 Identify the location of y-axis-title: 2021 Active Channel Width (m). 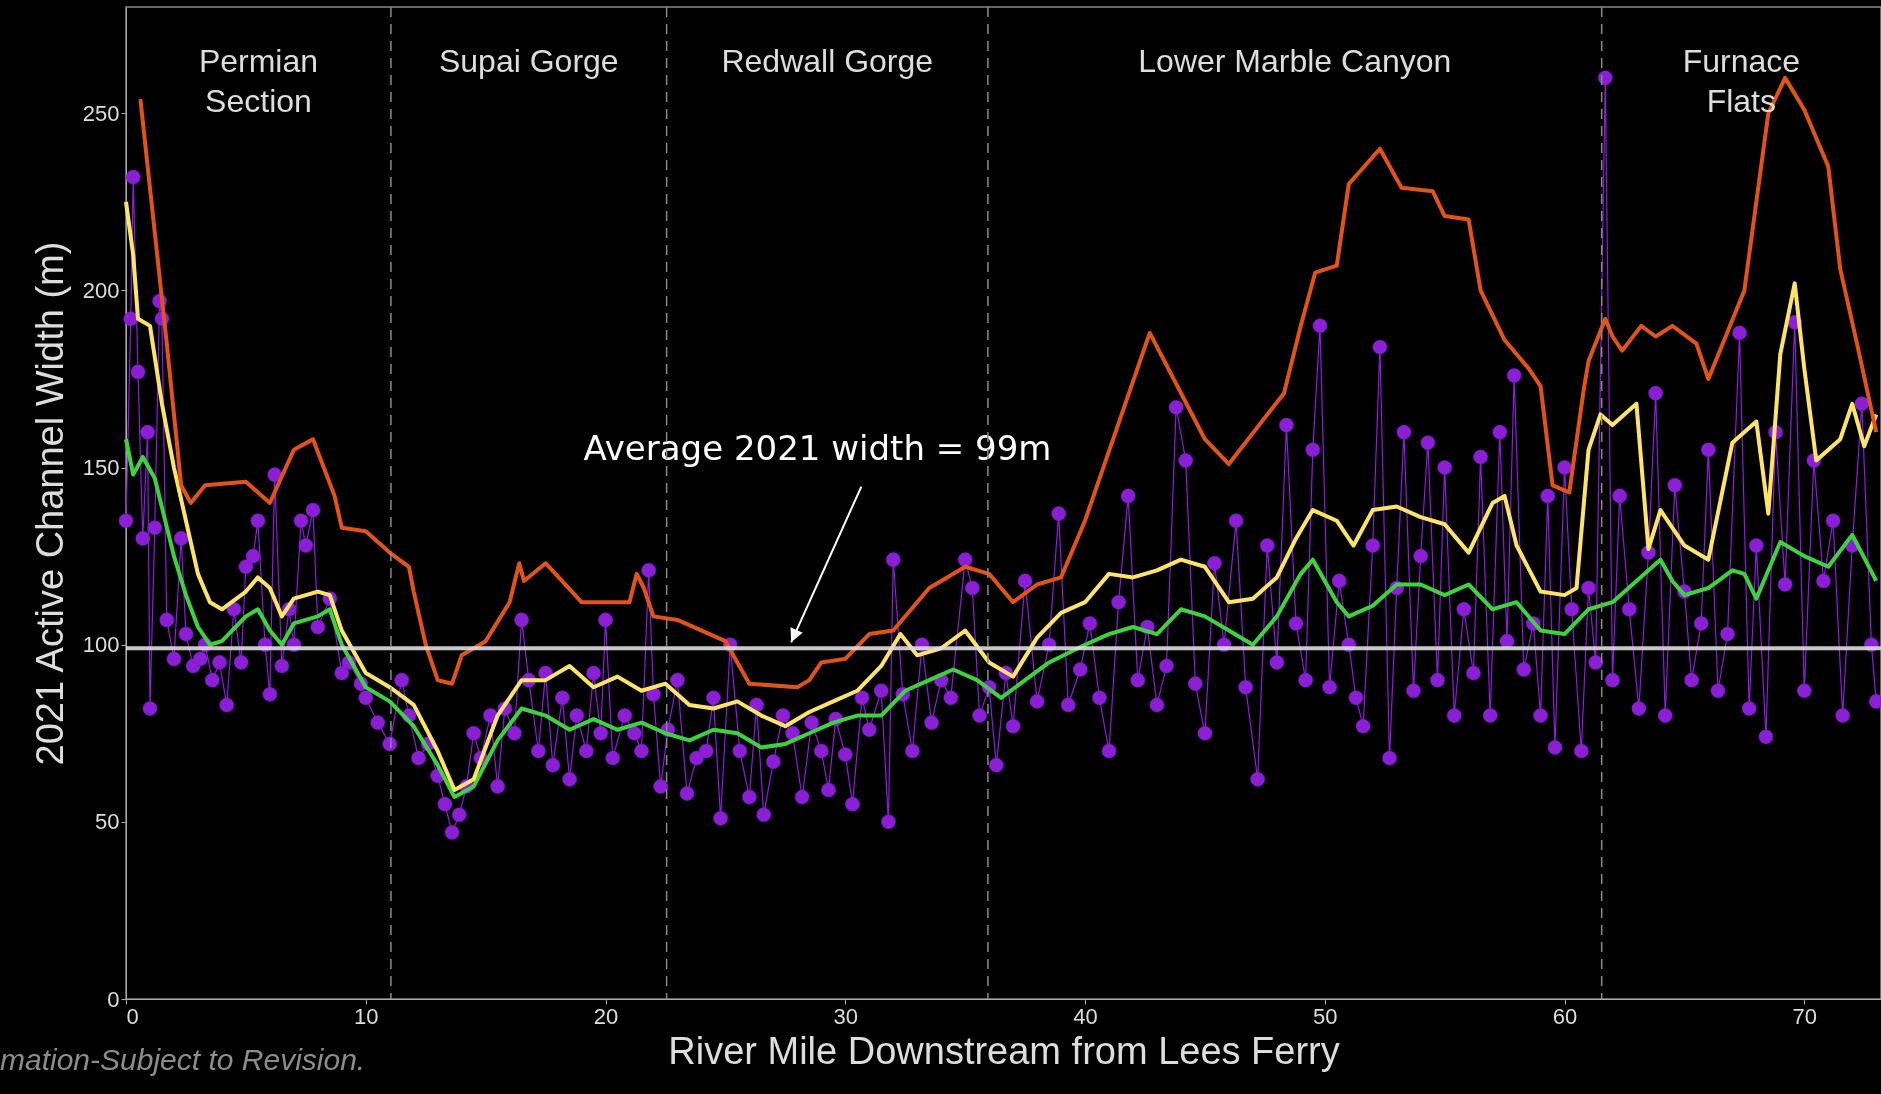
(49, 503).